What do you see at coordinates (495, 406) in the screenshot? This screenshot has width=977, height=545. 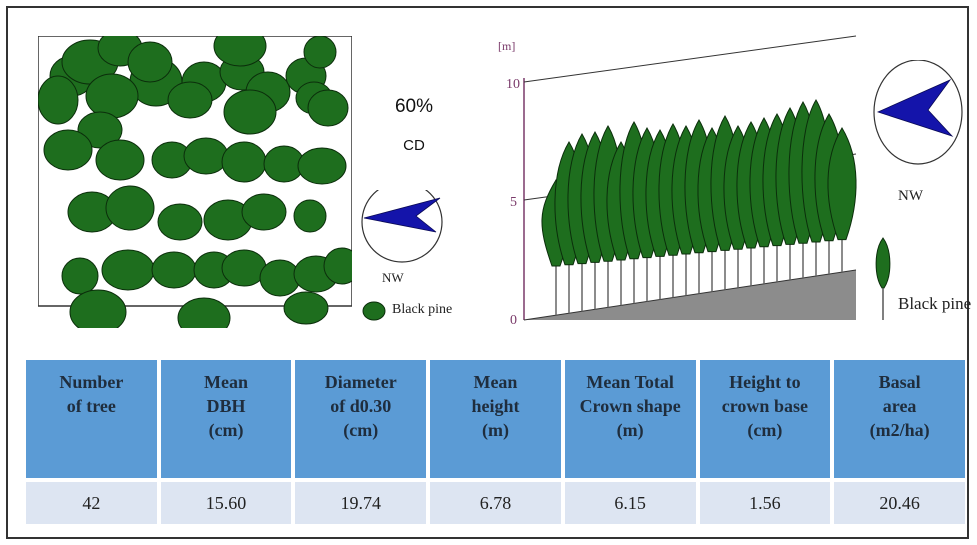 I see `header-line: height` at bounding box center [495, 406].